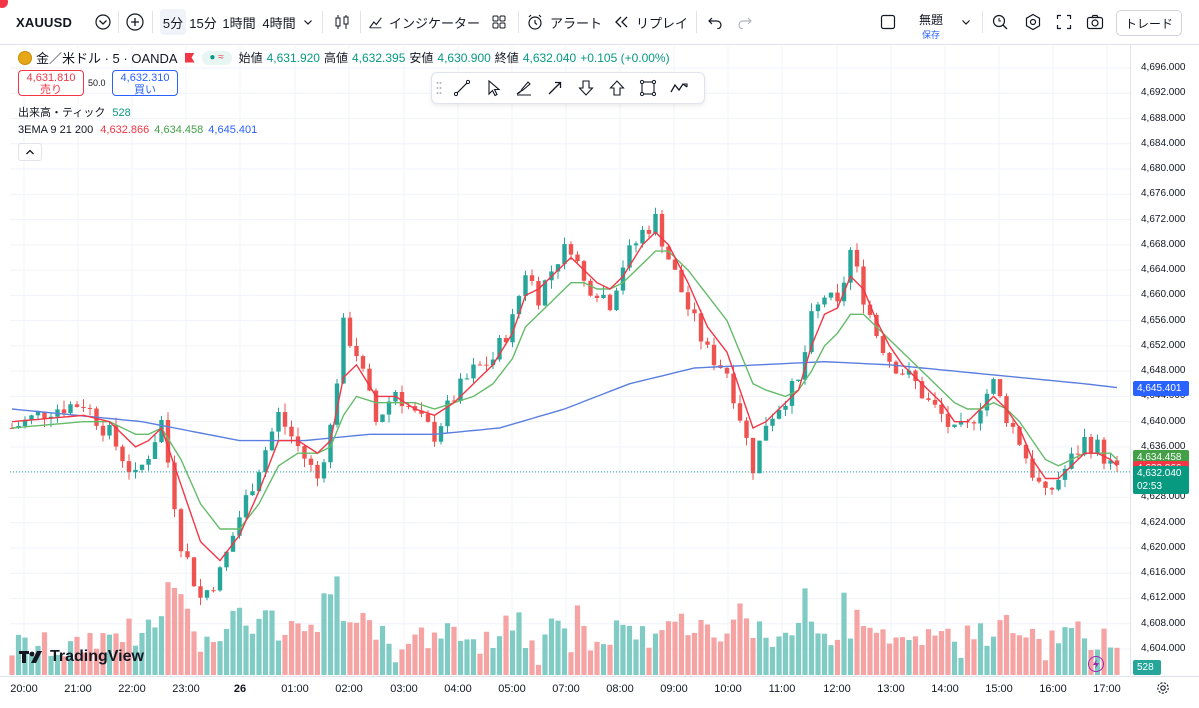 The width and height of the screenshot is (1199, 708). I want to click on price-axis, so click(1164, 360).